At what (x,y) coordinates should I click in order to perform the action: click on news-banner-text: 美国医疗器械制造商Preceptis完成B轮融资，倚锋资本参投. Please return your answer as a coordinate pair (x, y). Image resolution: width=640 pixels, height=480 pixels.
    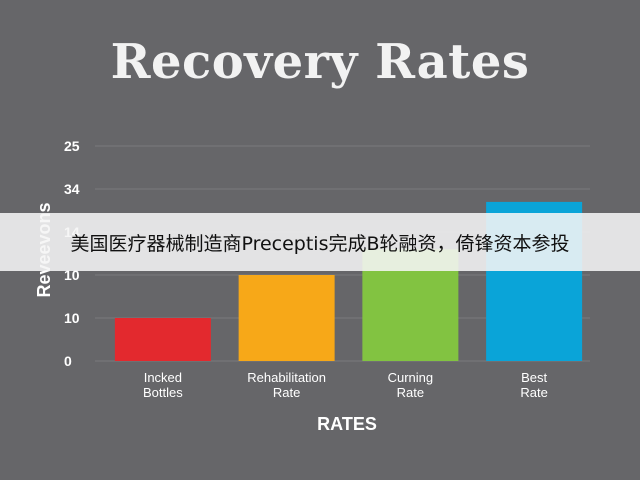
    Looking at the image, I should click on (320, 243).